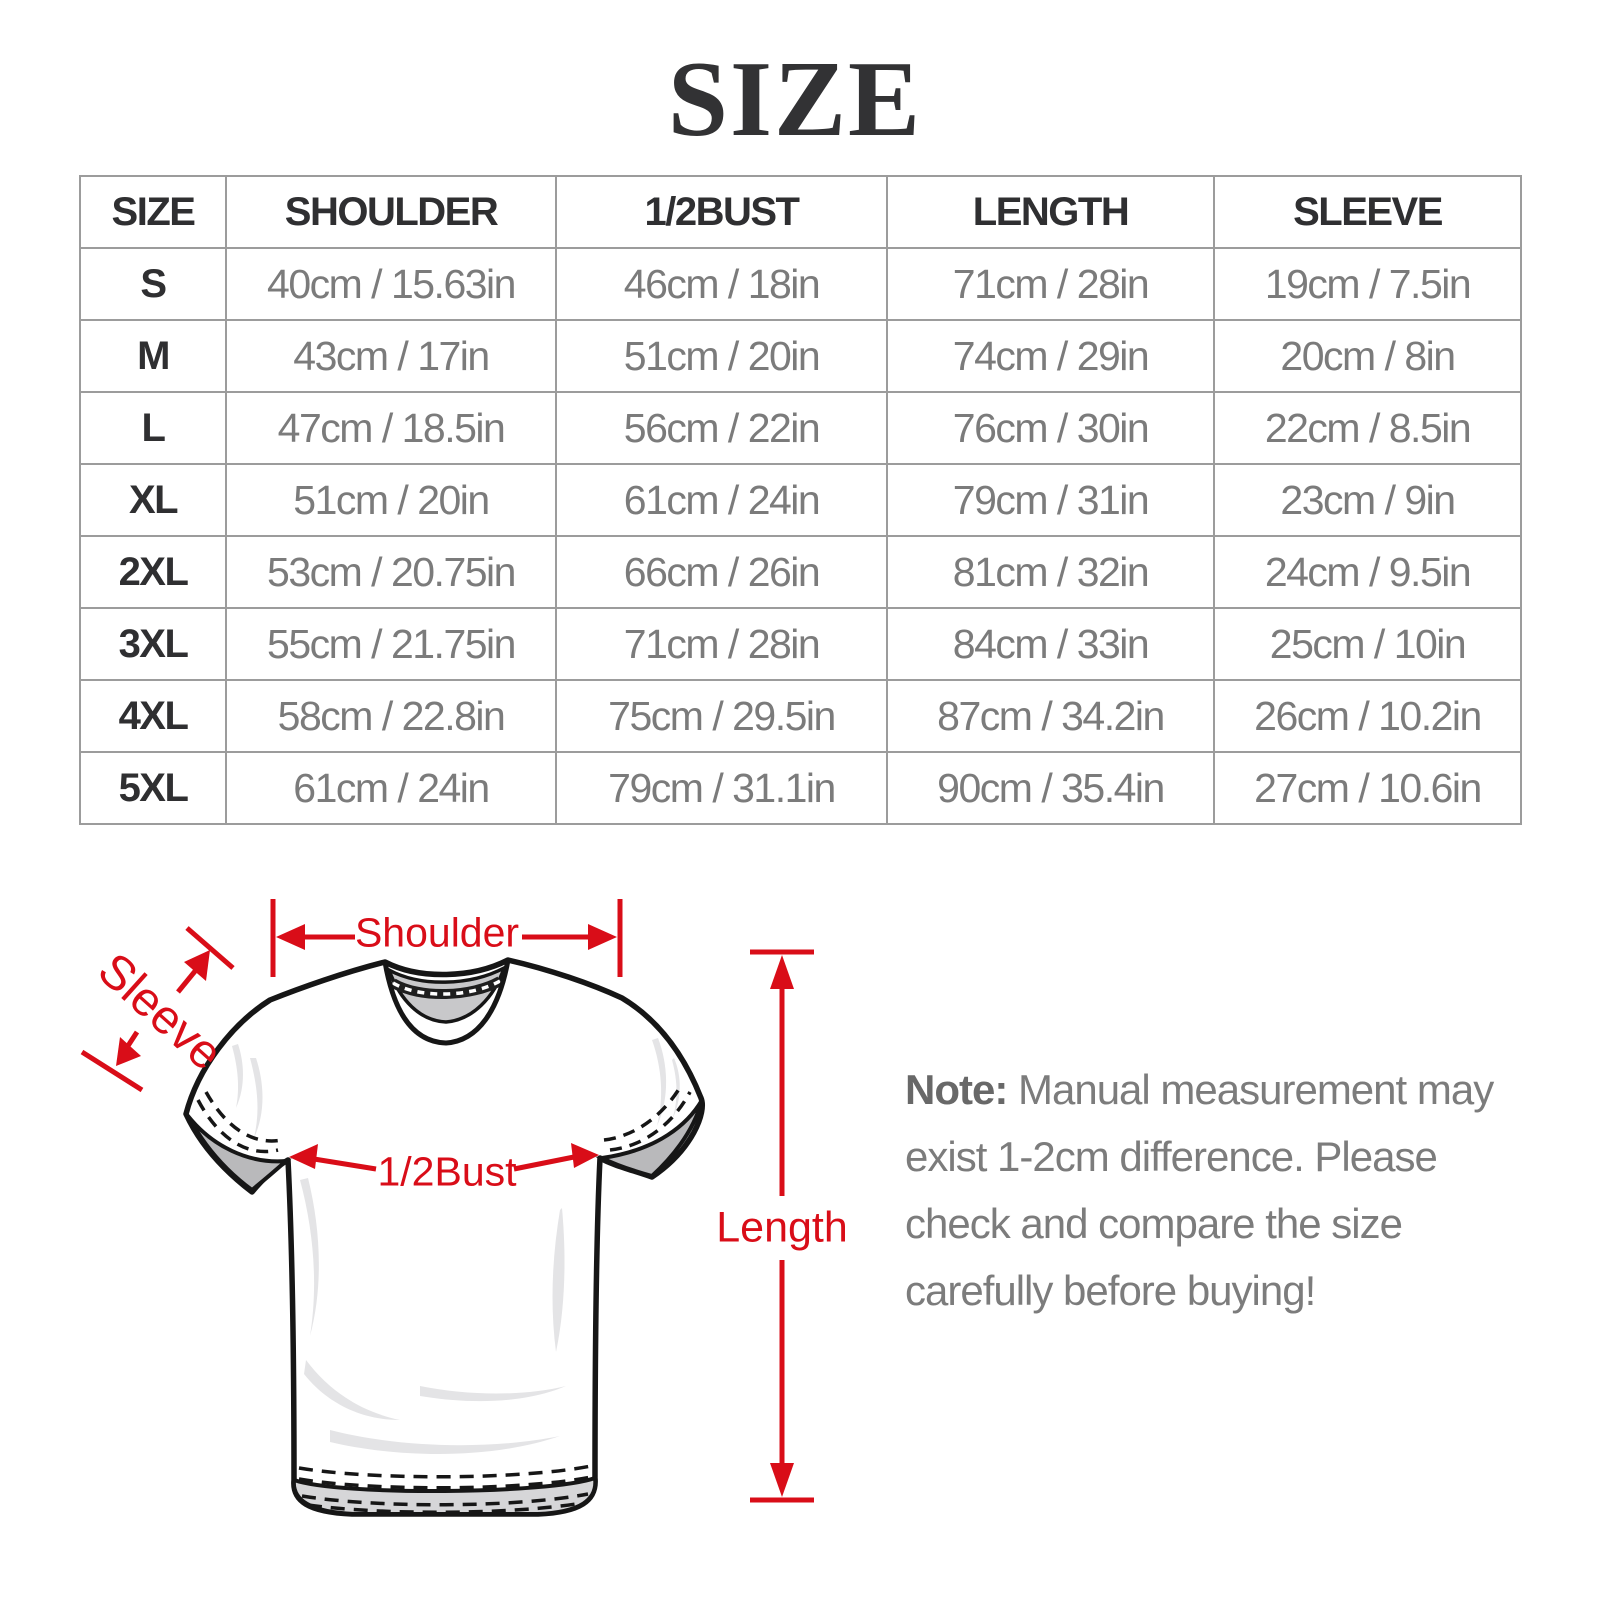 This screenshot has width=1600, height=1600. Describe the element at coordinates (1171, 1156) in the screenshot. I see `note-line: exist 1-2cm difference. Please` at that location.